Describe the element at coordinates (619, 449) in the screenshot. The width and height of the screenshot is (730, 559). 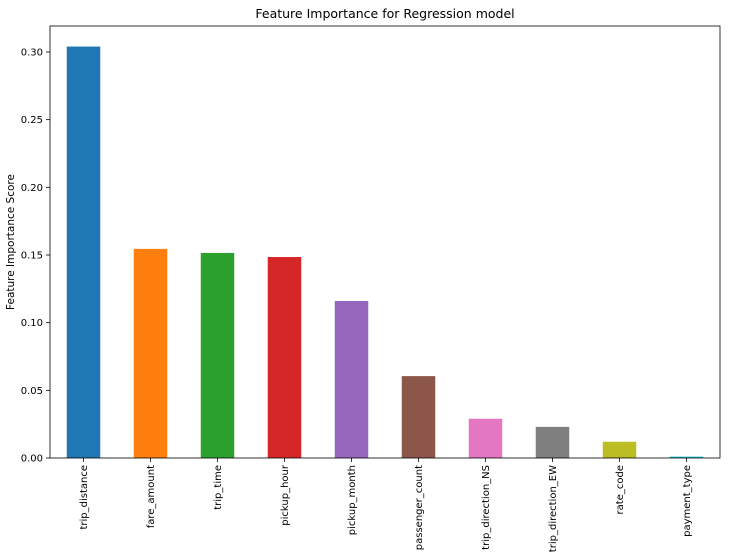
I see `bar-rate-code` at that location.